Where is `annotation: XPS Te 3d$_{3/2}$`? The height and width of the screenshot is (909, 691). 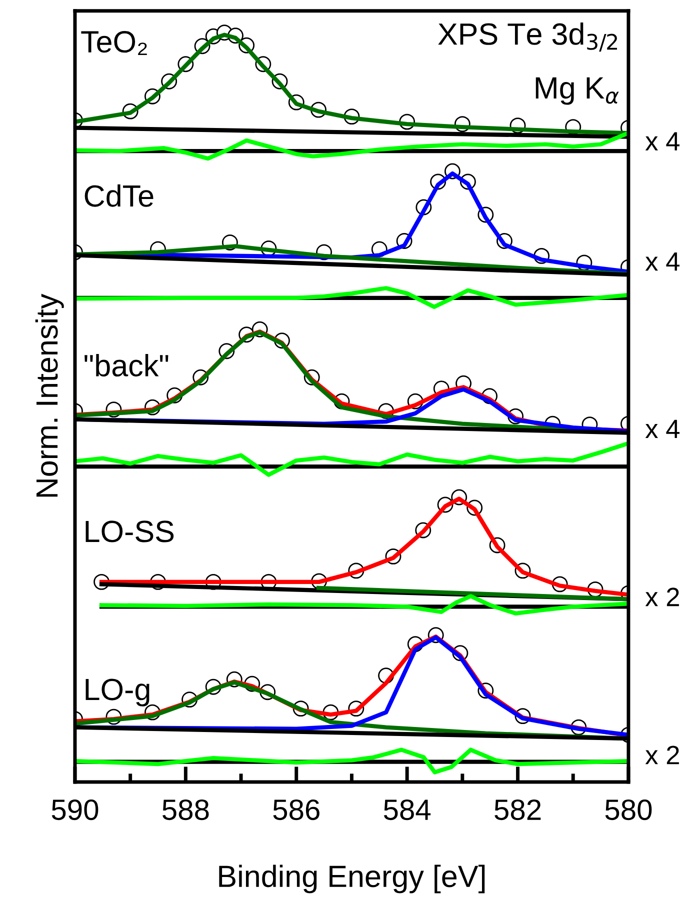
annotation: XPS Te 3d$_{3/2}$ is located at coordinates (528, 37).